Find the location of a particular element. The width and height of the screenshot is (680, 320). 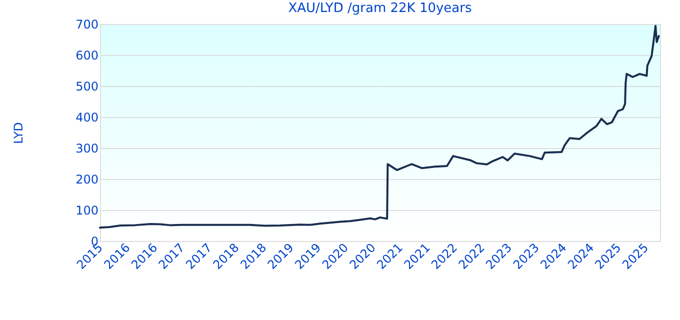

y-tick-label: 600 is located at coordinates (87, 55).